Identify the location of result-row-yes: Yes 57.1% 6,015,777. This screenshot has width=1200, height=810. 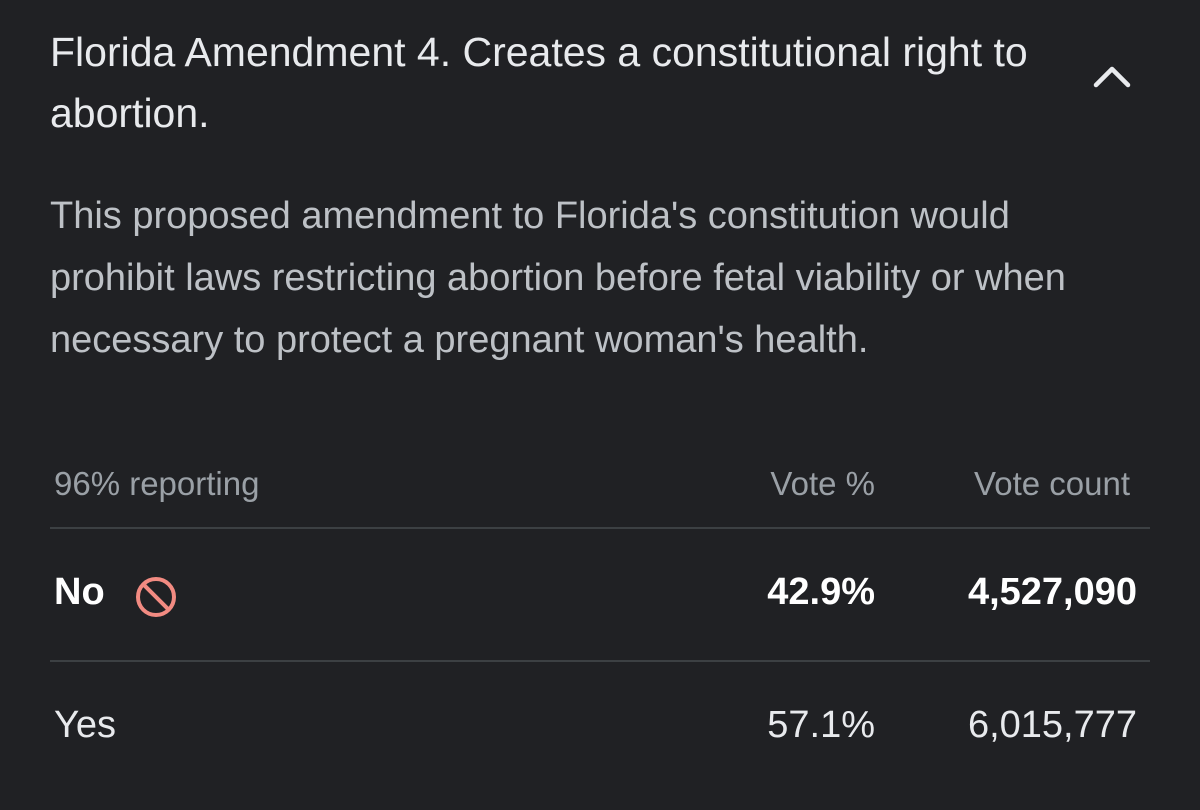
(600, 727).